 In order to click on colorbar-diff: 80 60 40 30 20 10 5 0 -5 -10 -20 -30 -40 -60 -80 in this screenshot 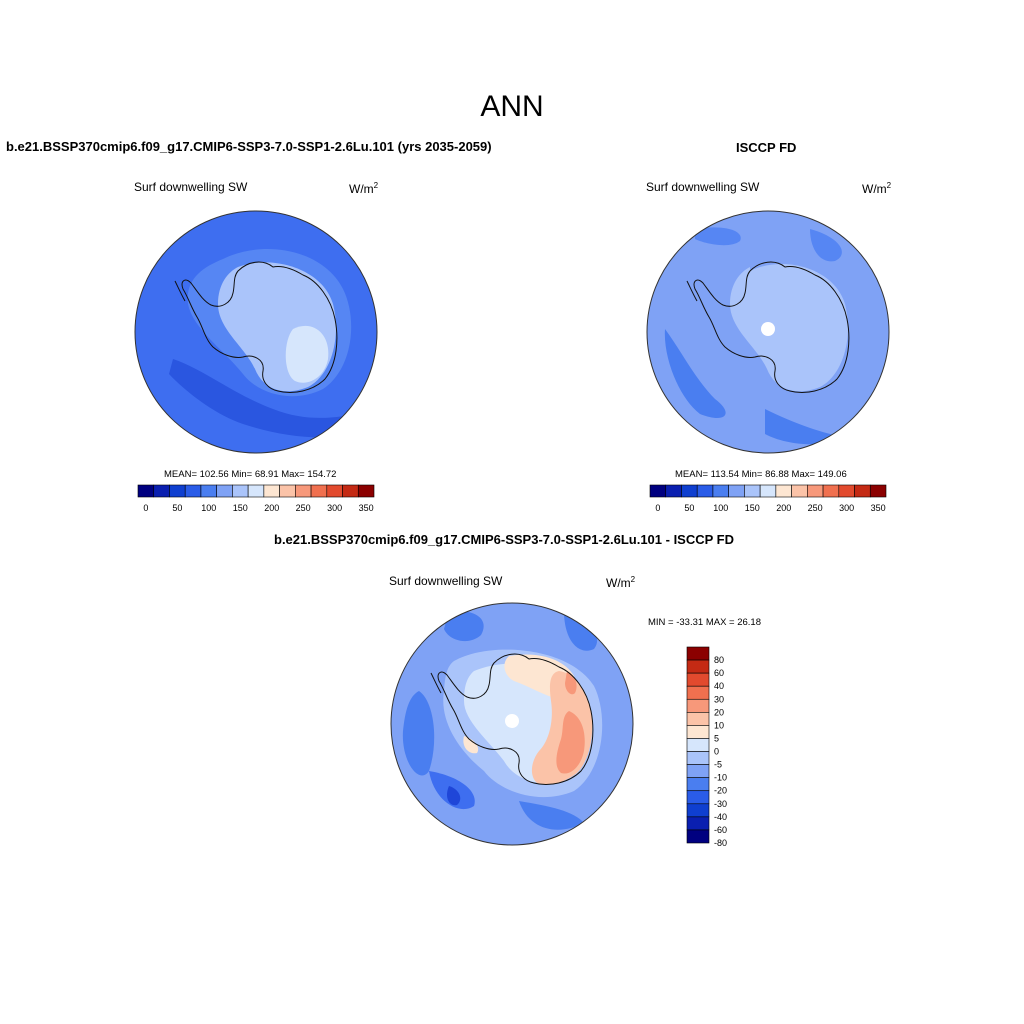, I will do `click(706, 746)`.